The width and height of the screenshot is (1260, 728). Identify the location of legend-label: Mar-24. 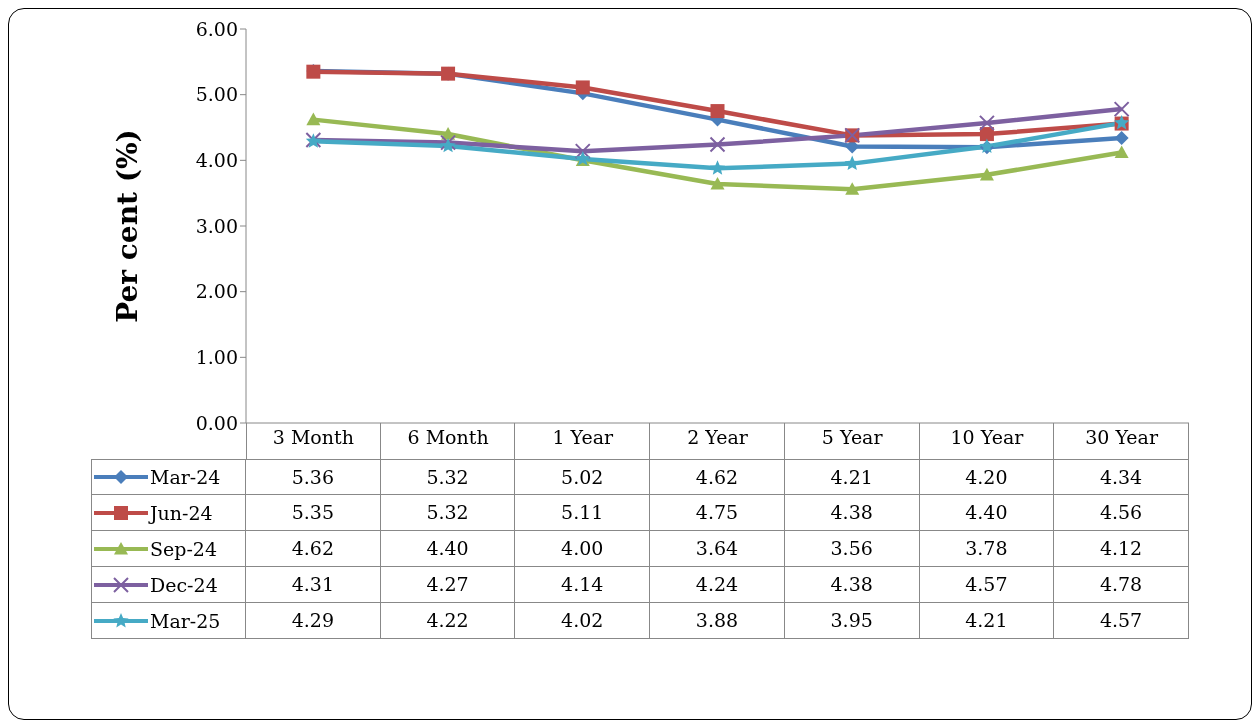
(185, 477).